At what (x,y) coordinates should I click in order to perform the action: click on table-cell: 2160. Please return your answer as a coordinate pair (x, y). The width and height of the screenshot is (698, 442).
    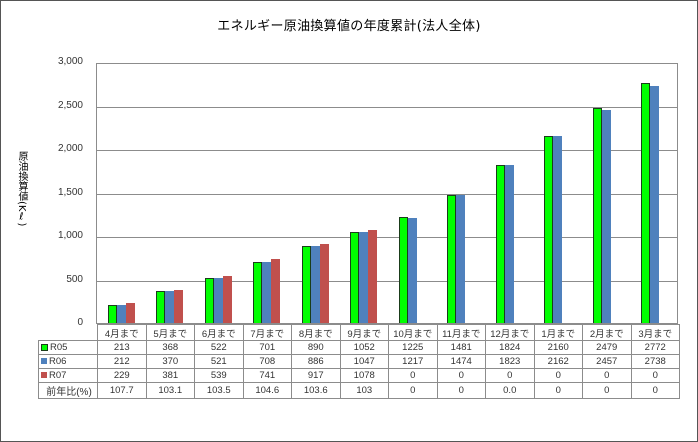
    Looking at the image, I should click on (558, 347).